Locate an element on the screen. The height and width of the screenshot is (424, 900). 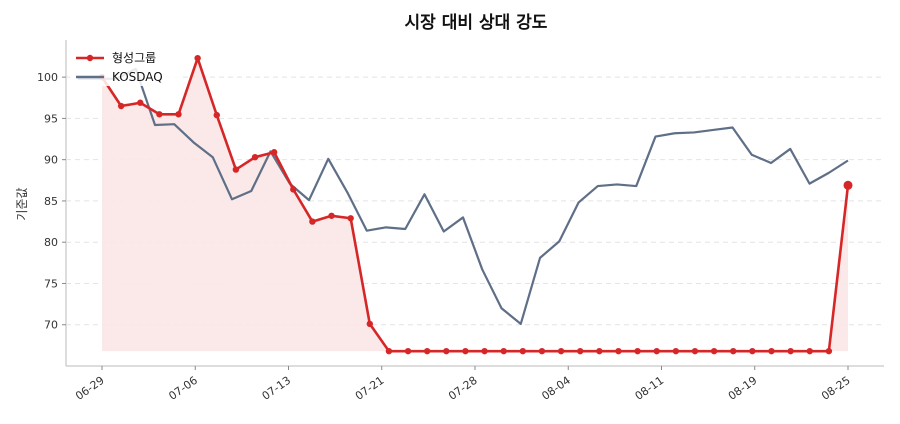
x-tick-label-07-13: 07-13 is located at coordinates (277, 388).